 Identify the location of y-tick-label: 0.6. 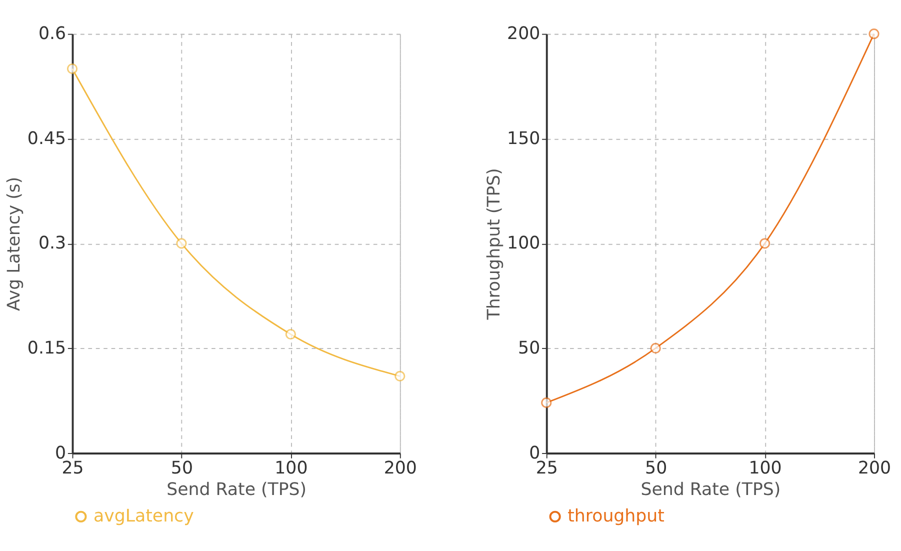
(52, 34).